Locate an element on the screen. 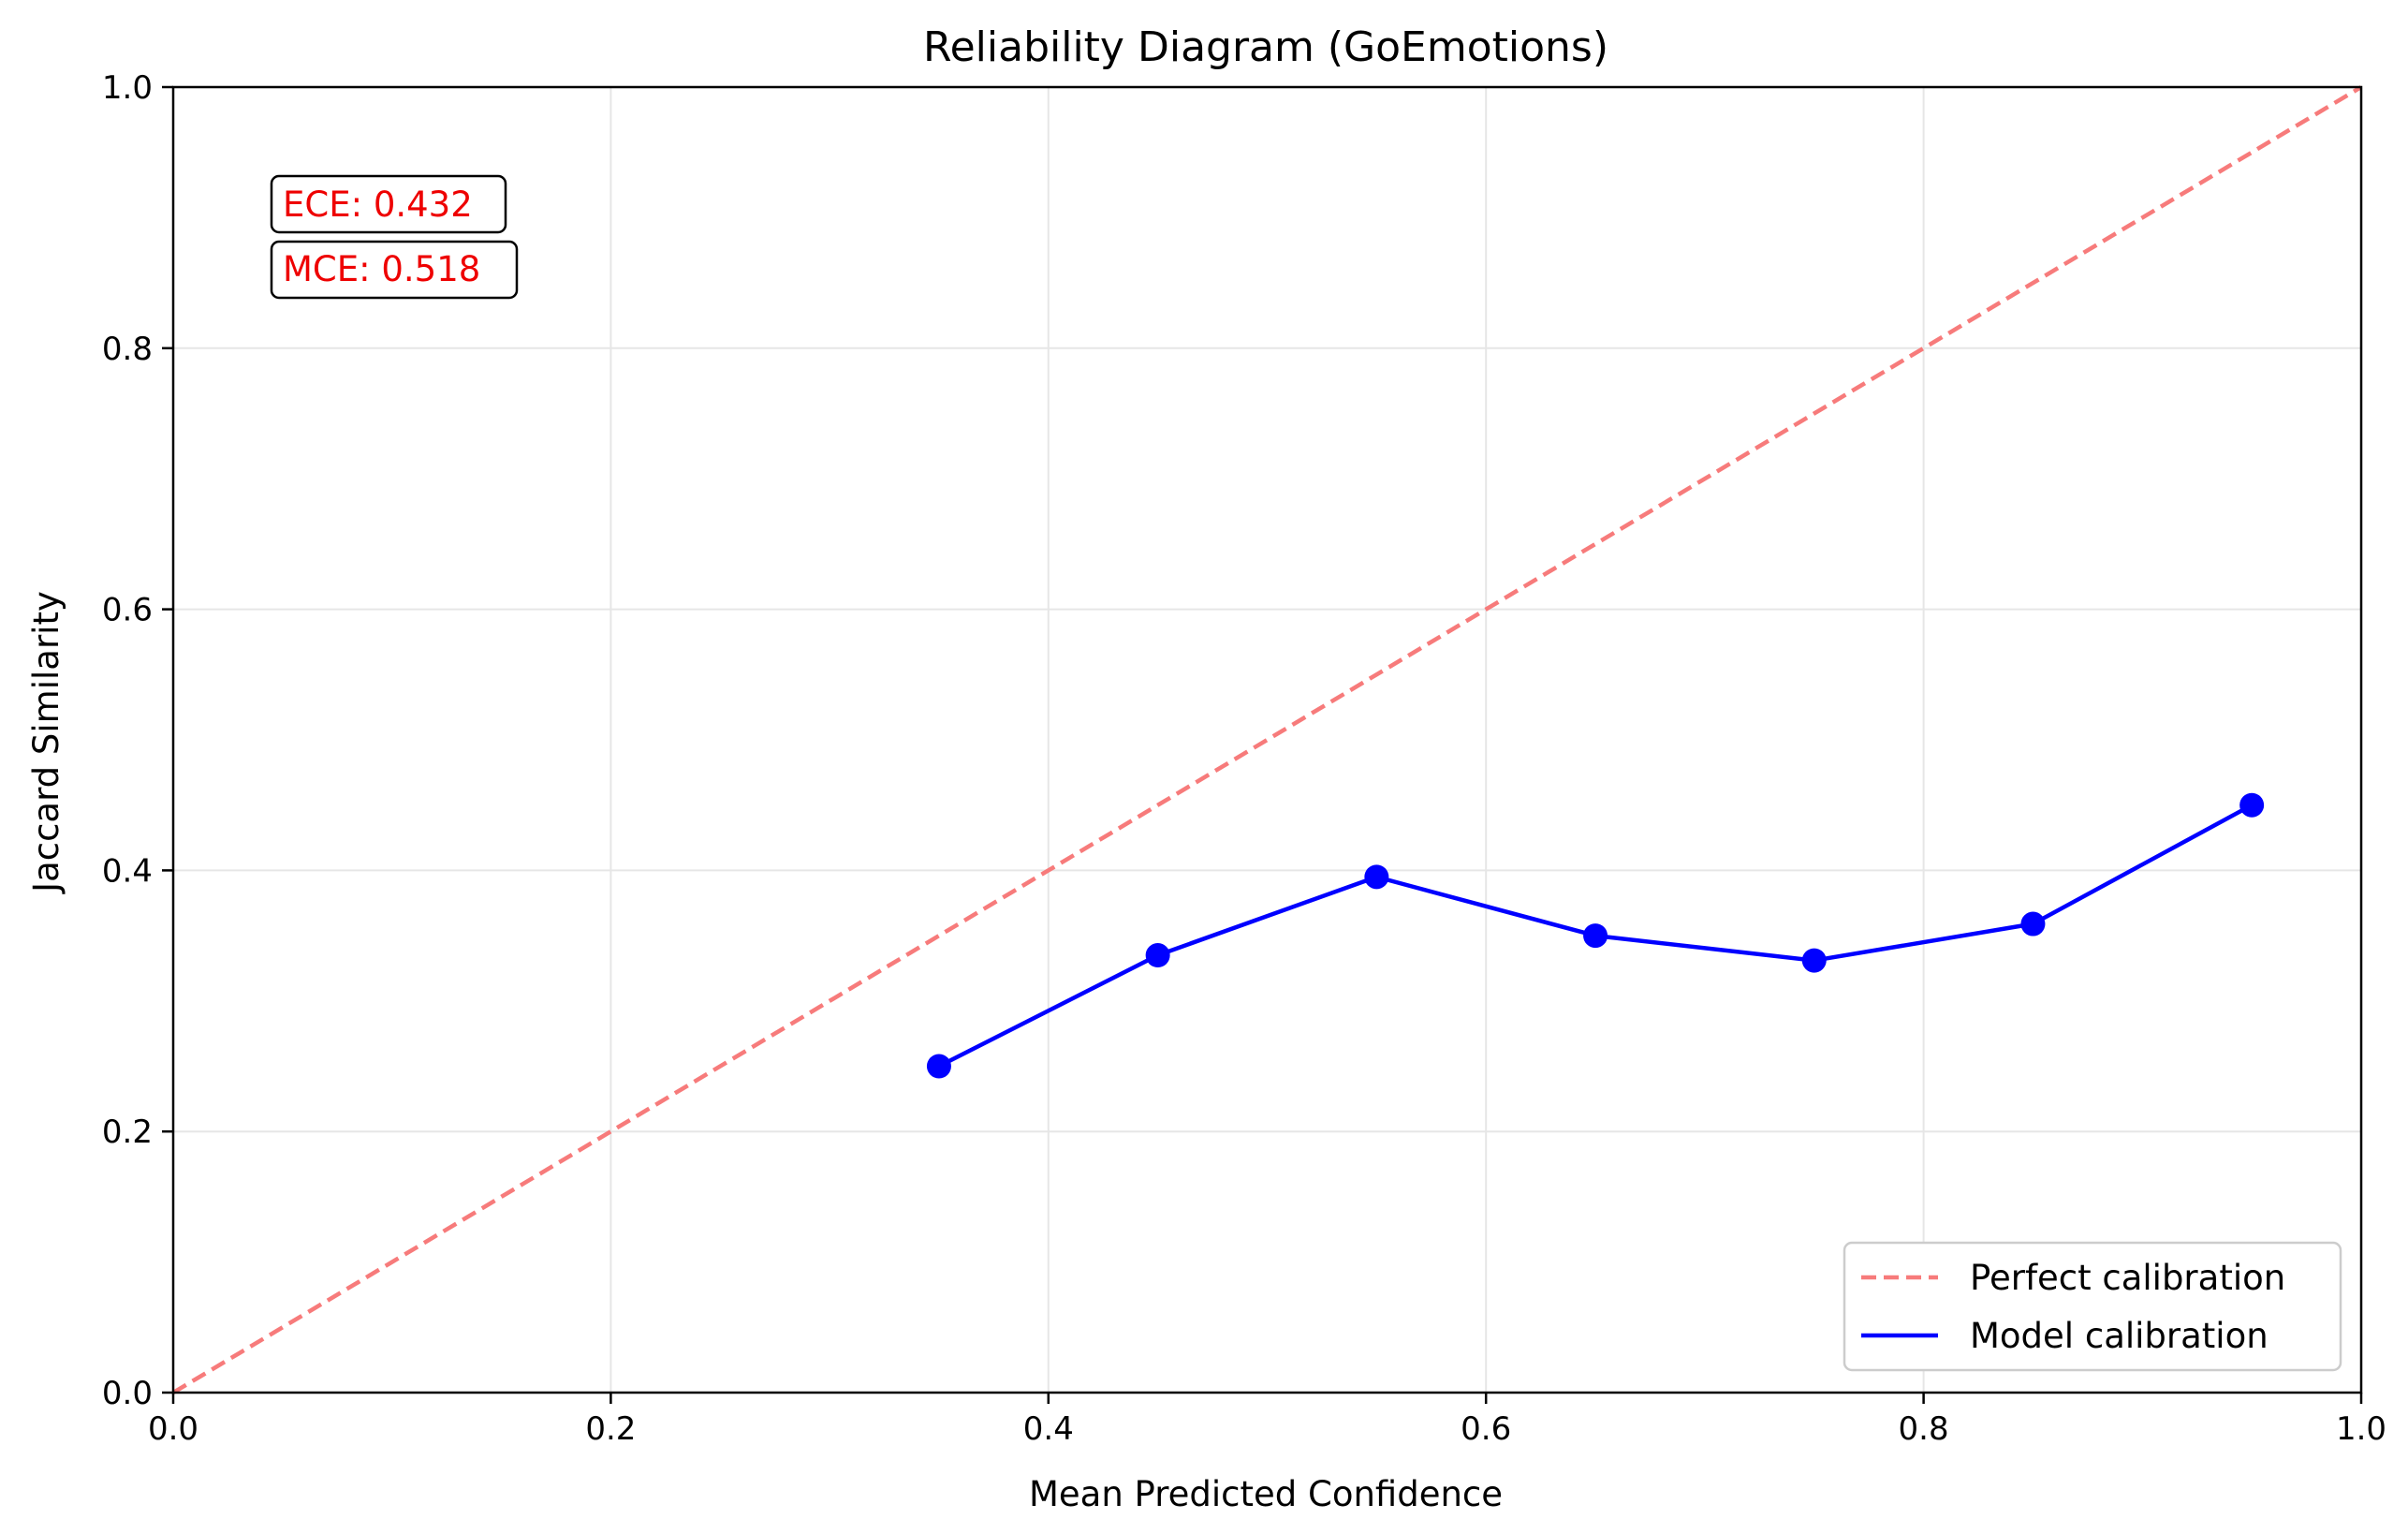 The image size is (2408, 1534). ece-annotation-text: ECE: 0.432 is located at coordinates (378, 205).